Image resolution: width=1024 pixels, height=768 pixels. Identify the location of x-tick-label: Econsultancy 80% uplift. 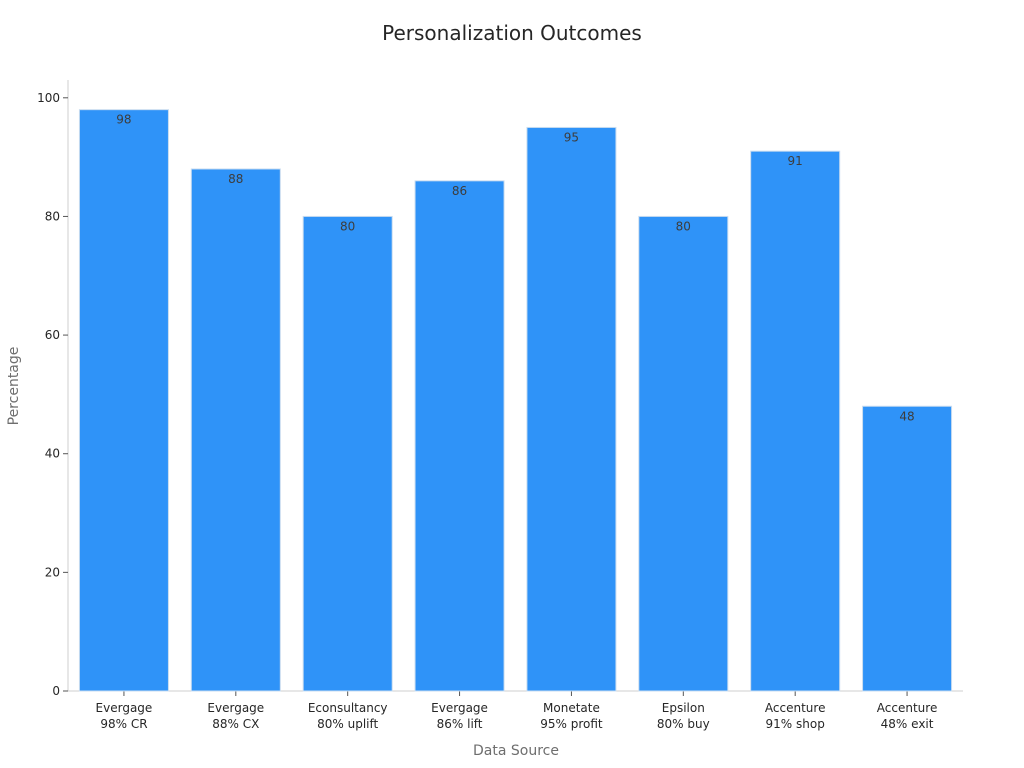
(348, 716).